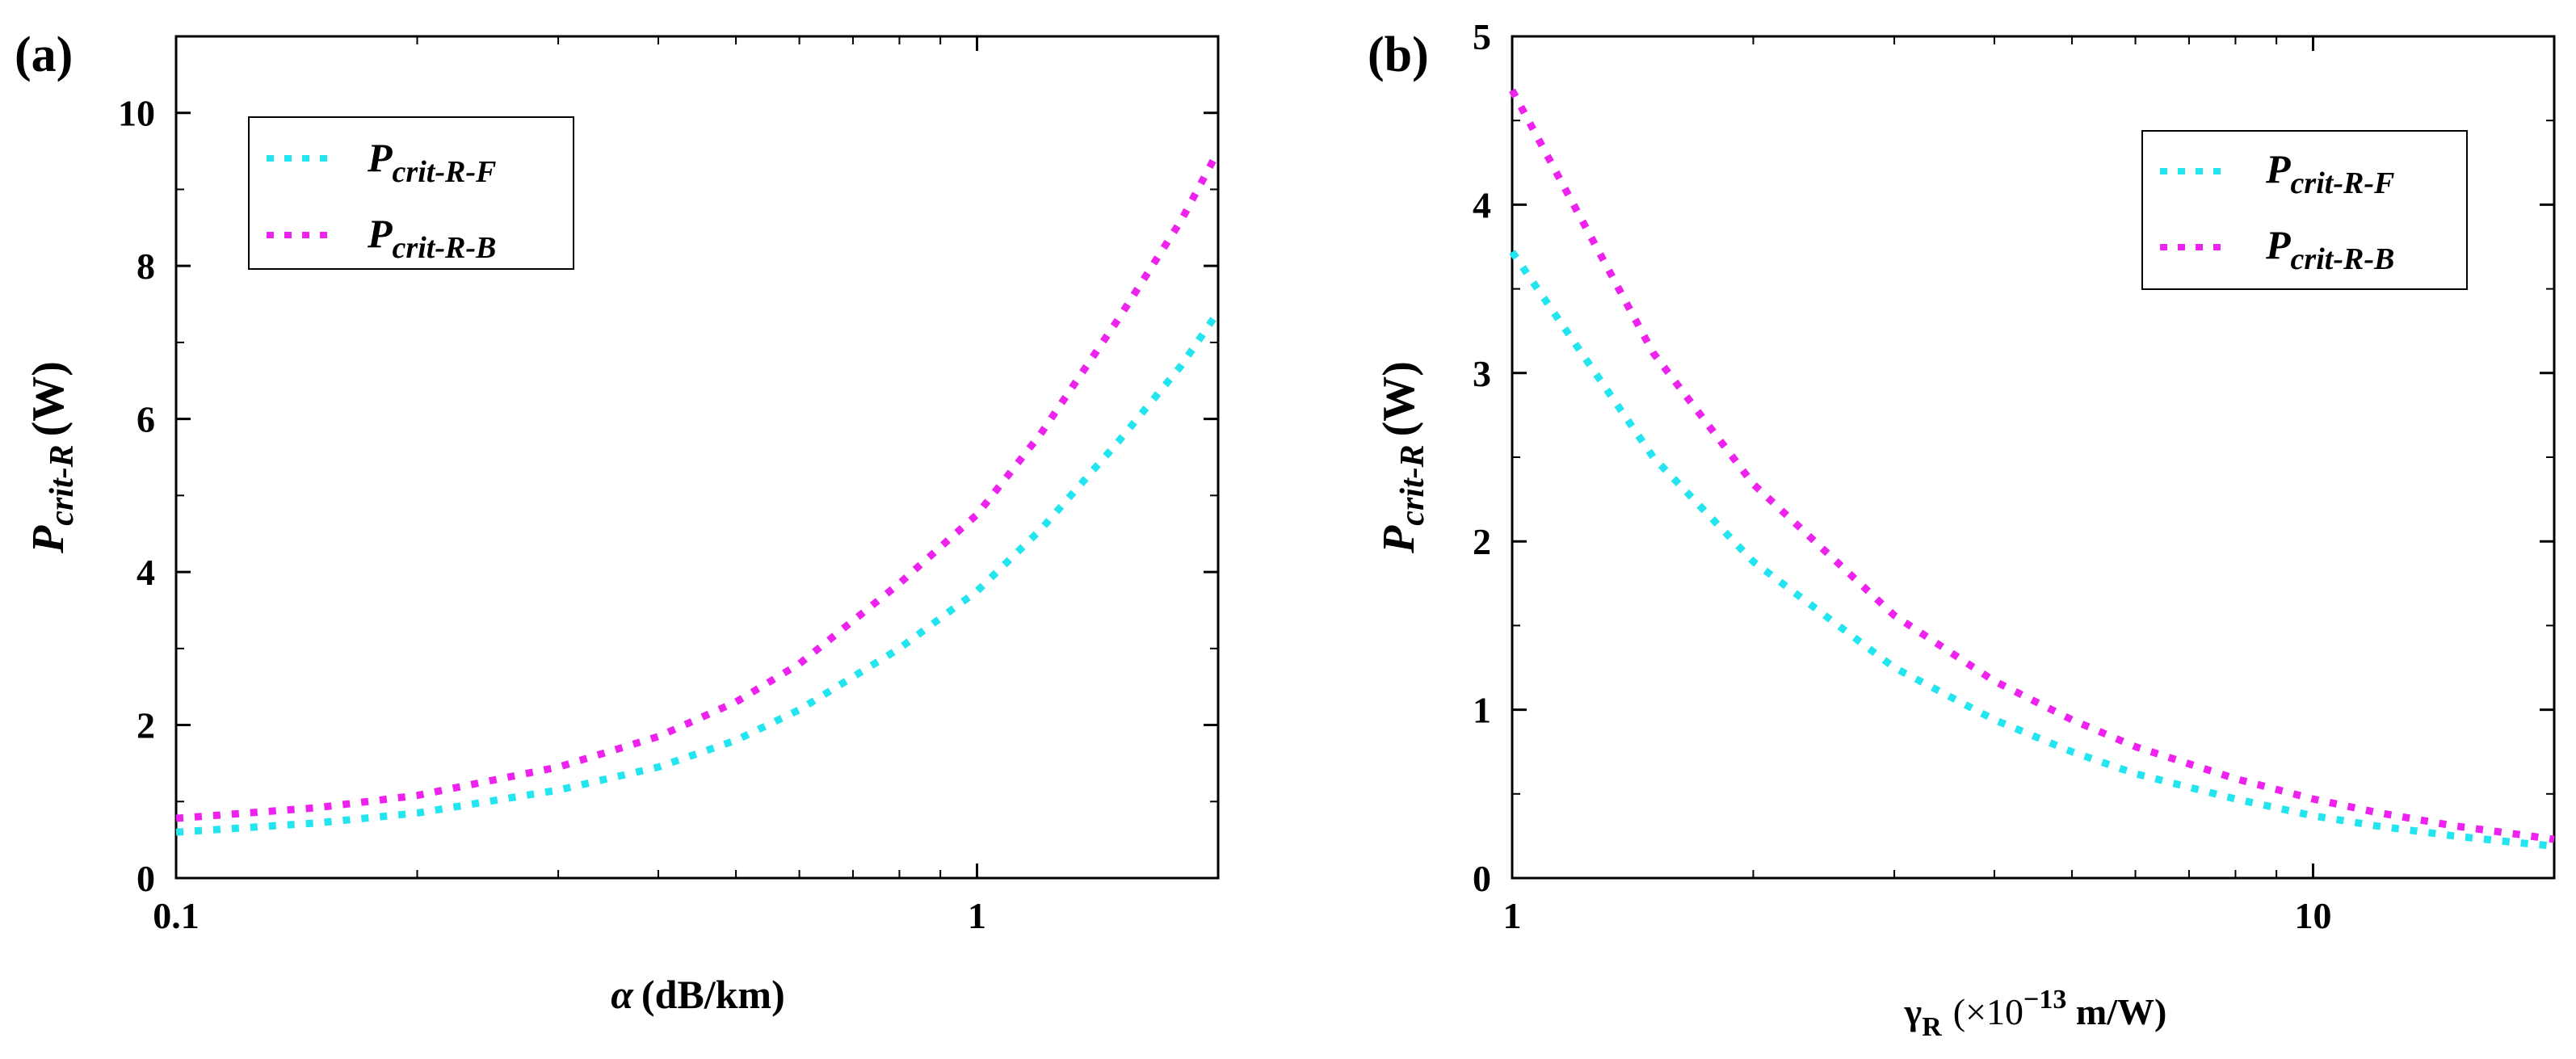 Image resolution: width=2576 pixels, height=1059 pixels. I want to click on x-tick-label: 0.1, so click(176, 915).